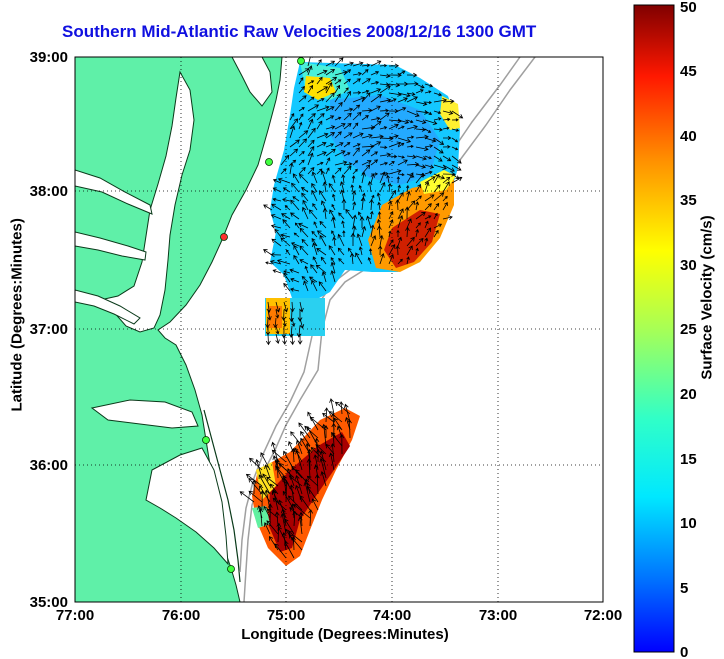  Describe the element at coordinates (144, 414) in the screenshot. I see `albemarle-sound` at that location.